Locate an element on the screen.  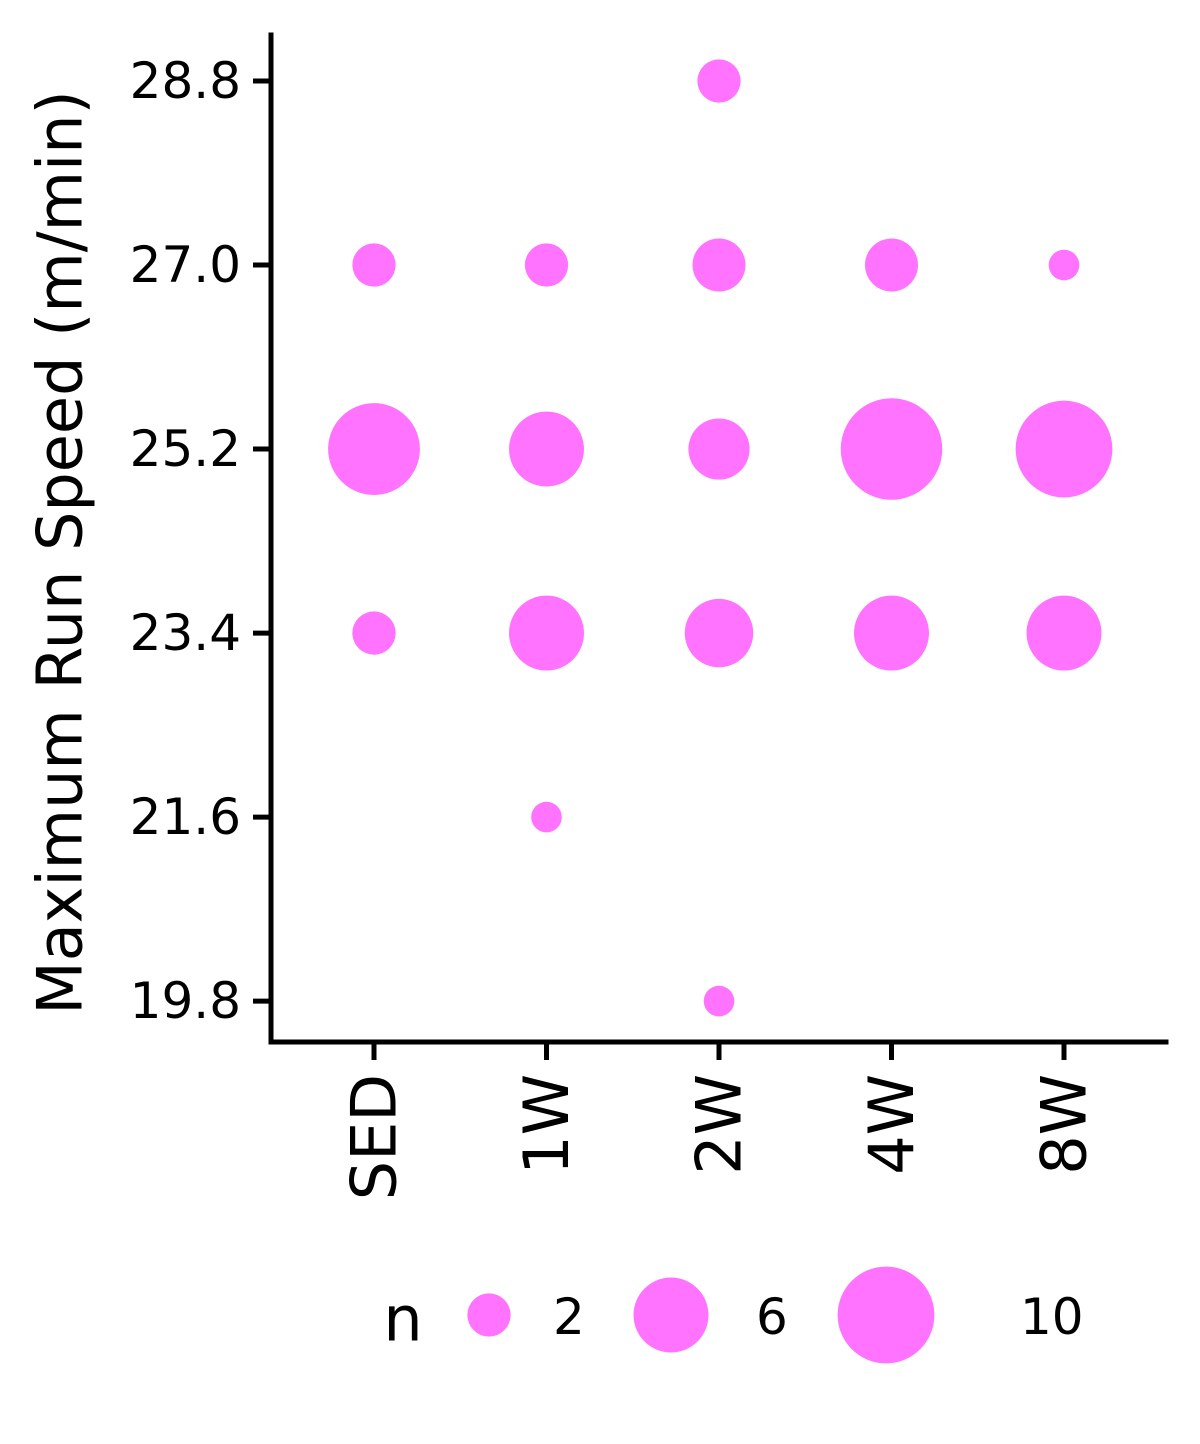
legend-layer: n 2 6 10 is located at coordinates (733, 1315).